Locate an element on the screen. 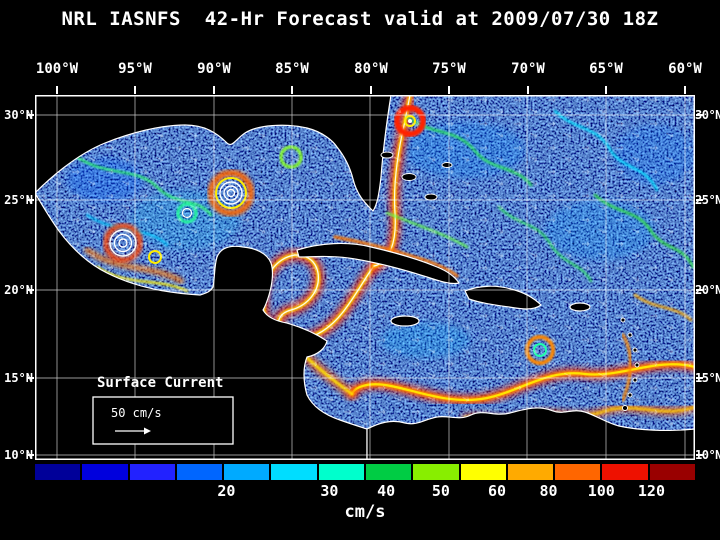 The image size is (720, 540). lon-label: 75°W is located at coordinates (449, 69).